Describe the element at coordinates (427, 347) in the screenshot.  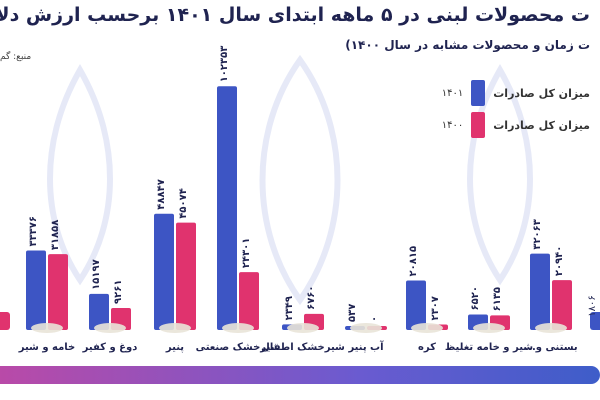
I see `category-label-6: کره` at that location.